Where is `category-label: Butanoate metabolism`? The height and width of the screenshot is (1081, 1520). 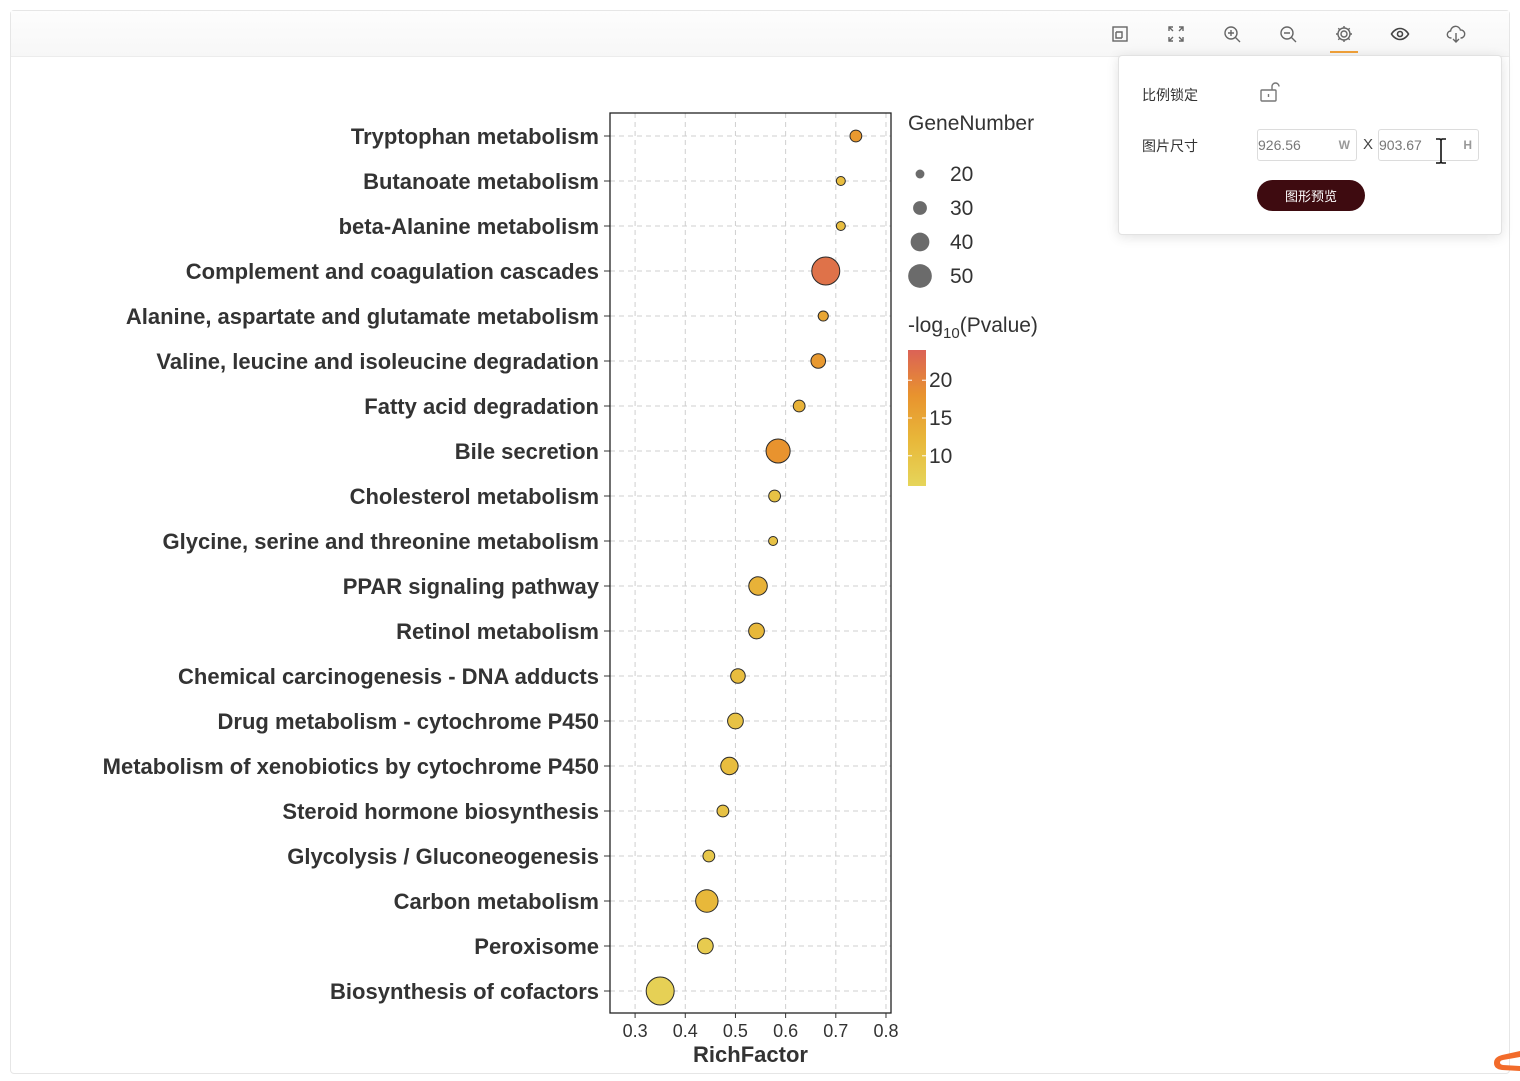
category-label: Butanoate metabolism is located at coordinates (481, 181).